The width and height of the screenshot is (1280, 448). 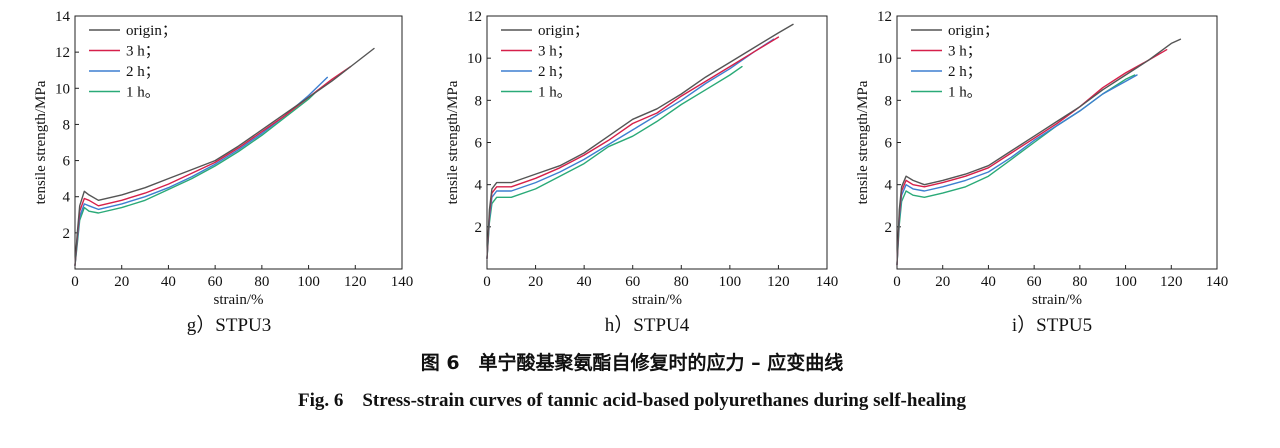 I want to click on panel-label-g: g）STPU3, so click(x=229, y=325).